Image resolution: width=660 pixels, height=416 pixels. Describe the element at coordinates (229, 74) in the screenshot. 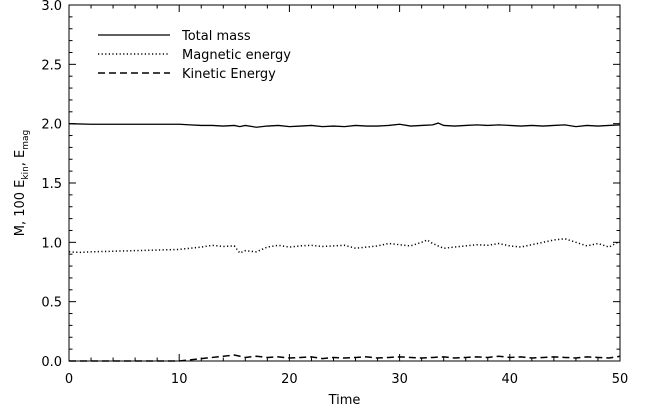

I see `legend-label: Kinetic Energy` at that location.